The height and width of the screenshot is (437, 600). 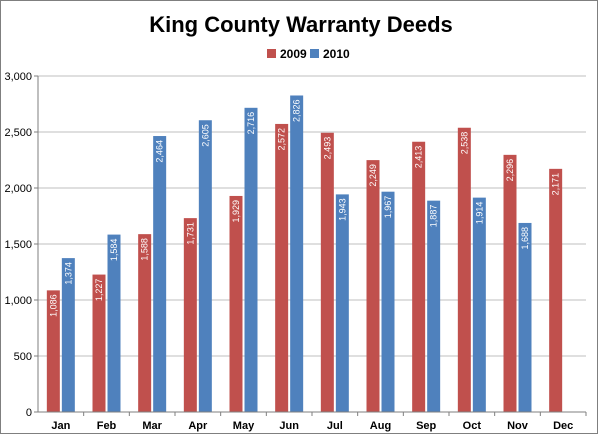 I want to click on legend-label-2010: 2010, so click(x=336, y=54).